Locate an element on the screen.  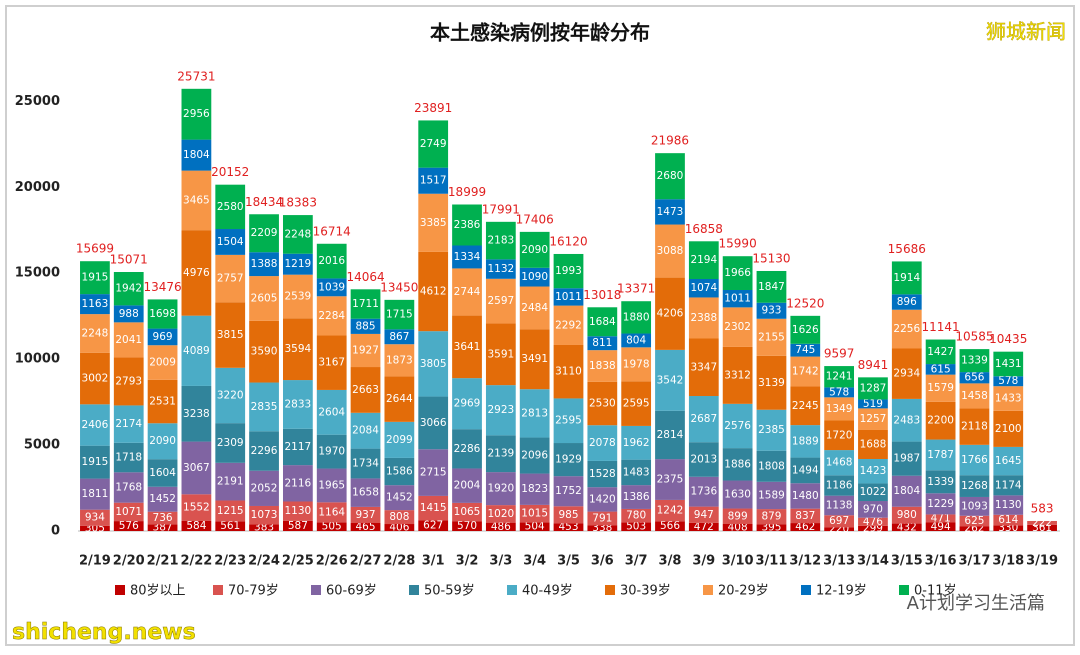
segment-label: 2835 is located at coordinates (264, 407).